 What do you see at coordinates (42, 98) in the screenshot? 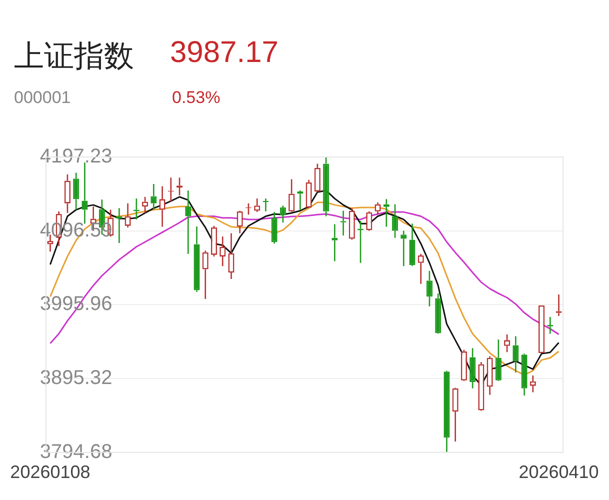
I see `chart-subtitle: 000001` at bounding box center [42, 98].